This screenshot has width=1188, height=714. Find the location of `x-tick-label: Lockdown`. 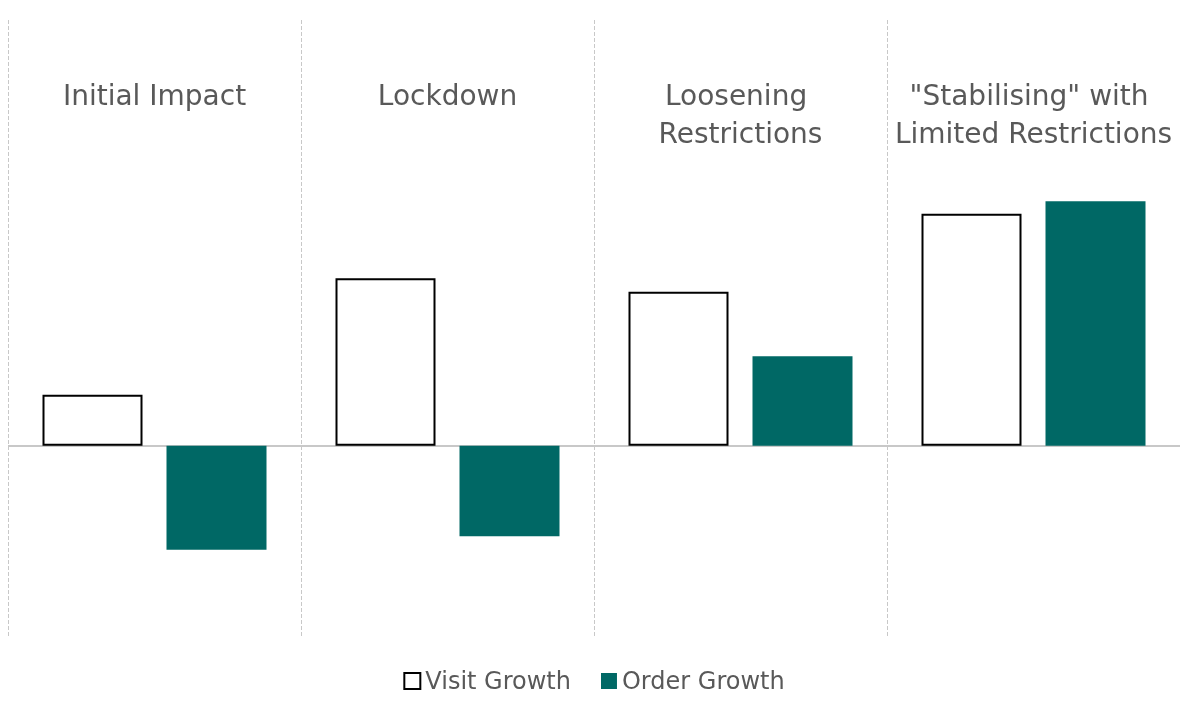

x-tick-label: Lockdown is located at coordinates (447, 95).